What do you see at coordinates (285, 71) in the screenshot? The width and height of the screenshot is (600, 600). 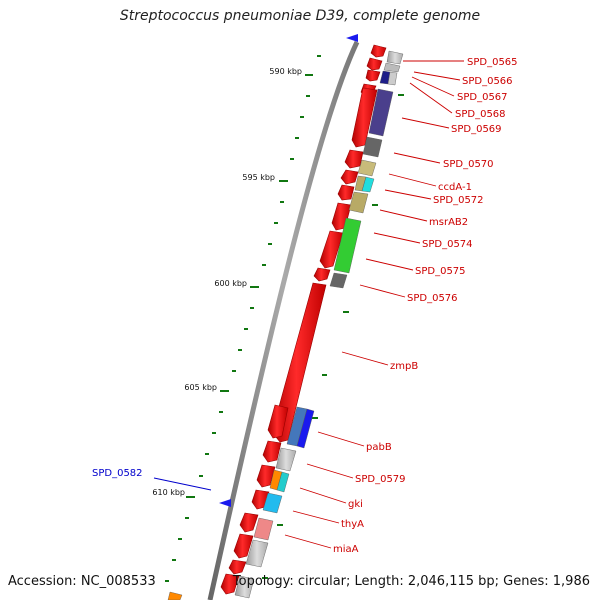 I see `tick-label-590: 590 kbp` at bounding box center [285, 71].